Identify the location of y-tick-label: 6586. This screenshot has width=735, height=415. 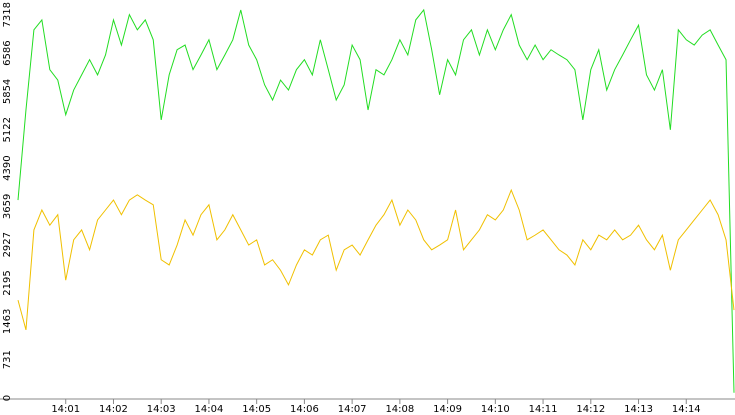
(7, 52).